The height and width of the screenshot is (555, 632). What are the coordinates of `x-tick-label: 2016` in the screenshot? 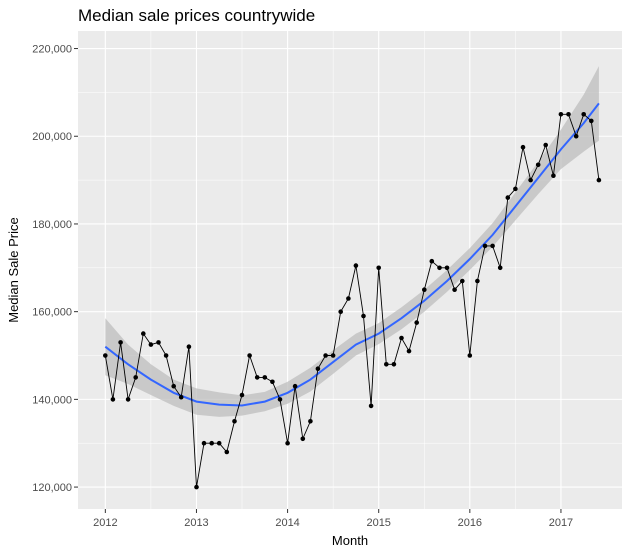 It's located at (470, 523).